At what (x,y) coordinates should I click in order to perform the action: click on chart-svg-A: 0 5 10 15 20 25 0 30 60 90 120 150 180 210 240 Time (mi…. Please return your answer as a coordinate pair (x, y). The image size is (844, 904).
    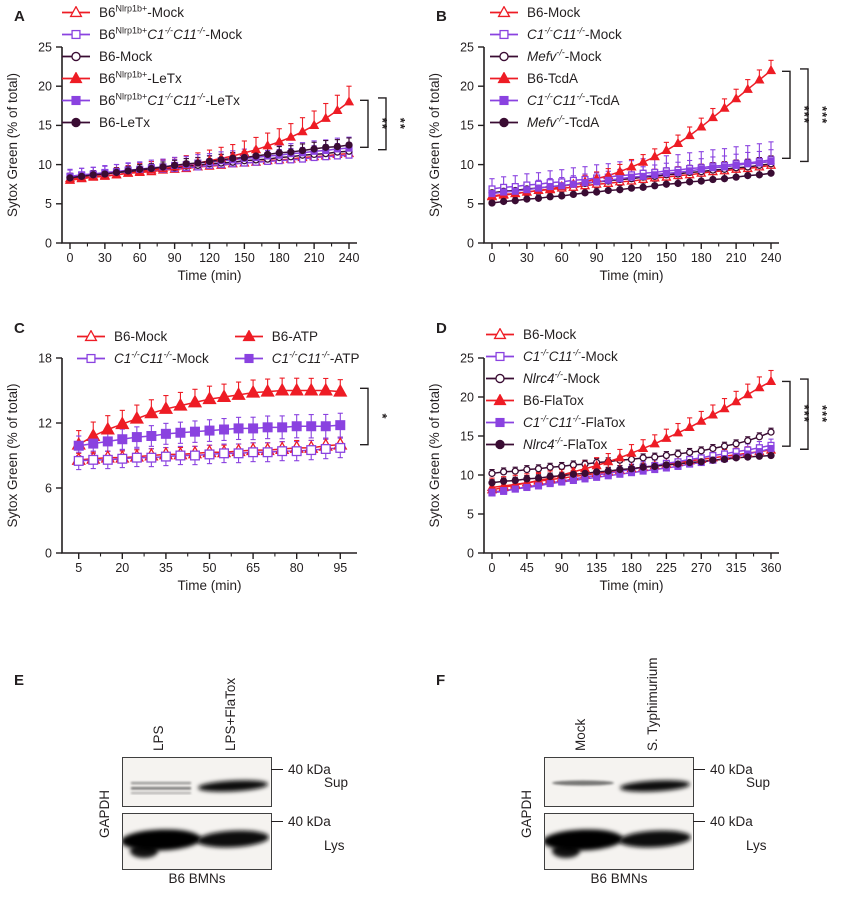
    Looking at the image, I should click on (206, 161).